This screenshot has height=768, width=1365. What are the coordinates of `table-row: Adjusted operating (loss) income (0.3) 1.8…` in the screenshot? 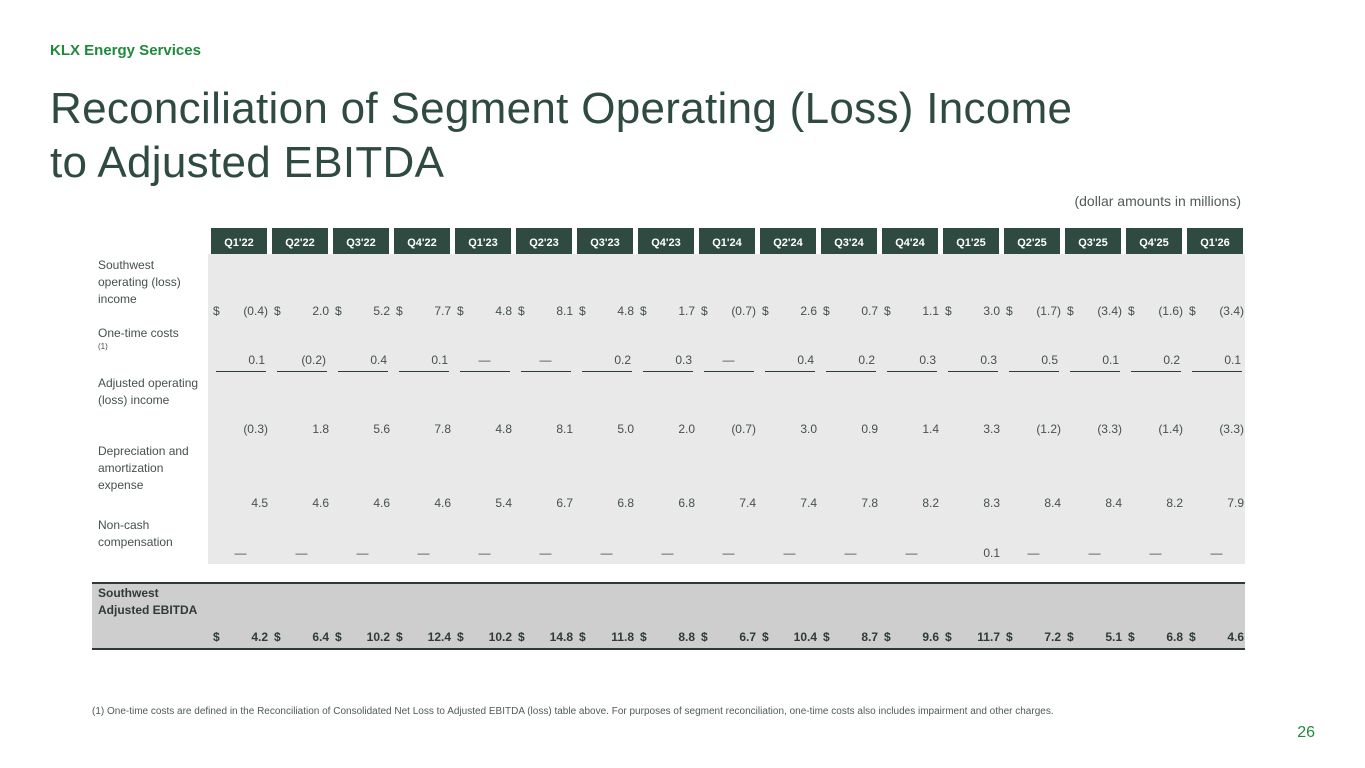 It's located at (668, 406).